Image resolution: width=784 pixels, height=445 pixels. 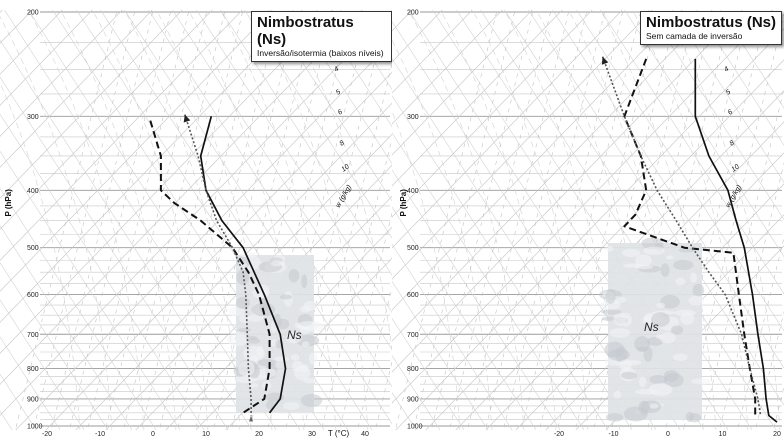 I want to click on pressure-tick-label: 400, so click(x=33, y=191).